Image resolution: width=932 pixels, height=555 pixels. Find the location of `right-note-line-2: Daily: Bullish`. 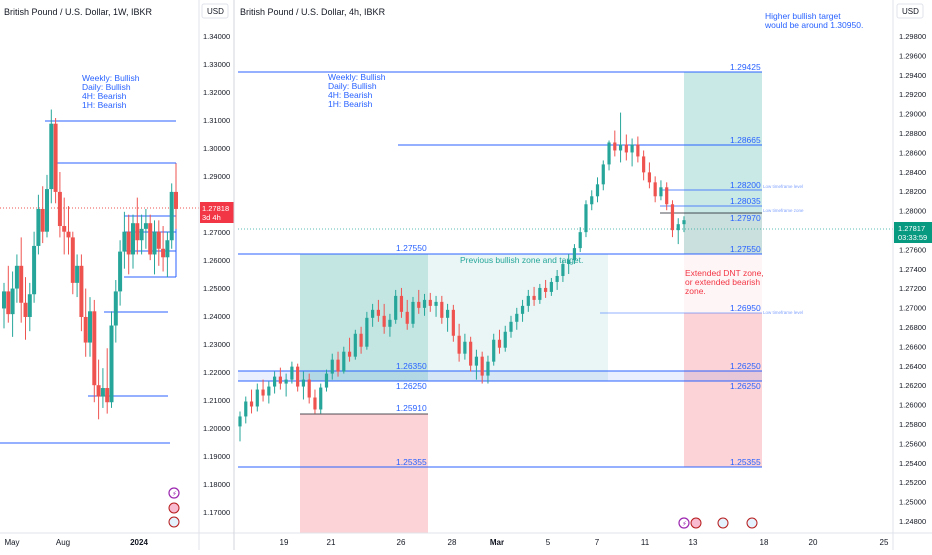

right-note-line-2: Daily: Bullish is located at coordinates (352, 86).